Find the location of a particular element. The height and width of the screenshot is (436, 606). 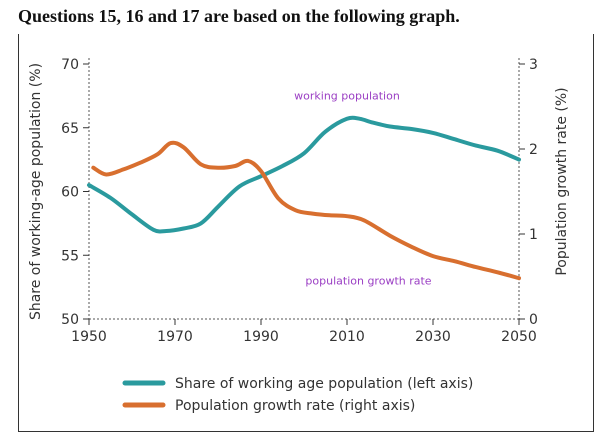

right-axis-title: Population growth rate (%) is located at coordinates (562, 181).